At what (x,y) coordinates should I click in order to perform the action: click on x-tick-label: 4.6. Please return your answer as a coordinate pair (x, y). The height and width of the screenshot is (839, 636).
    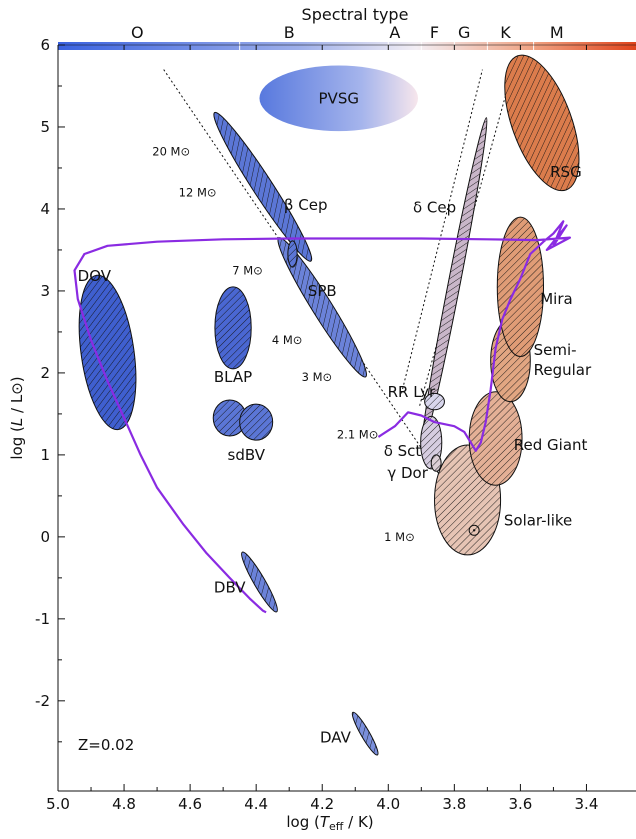
    Looking at the image, I should click on (190, 804).